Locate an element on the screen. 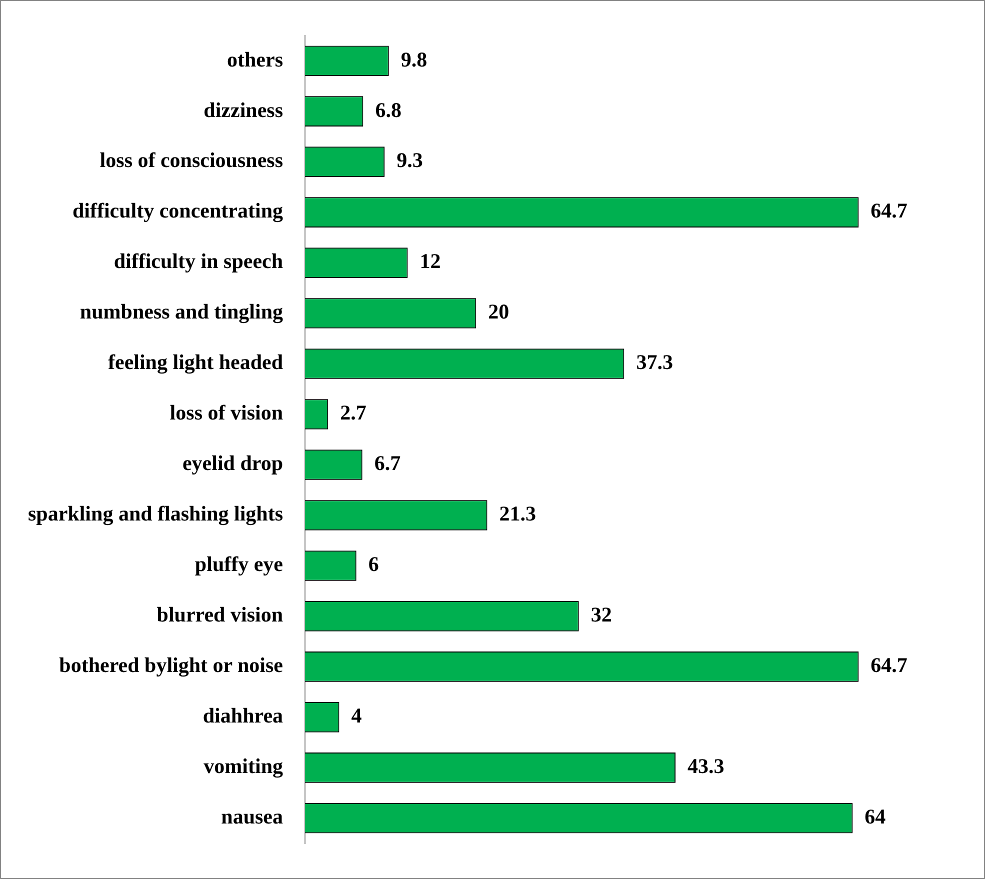 Image resolution: width=985 pixels, height=879 pixels. y-tick-label: loss of consciousness is located at coordinates (192, 160).